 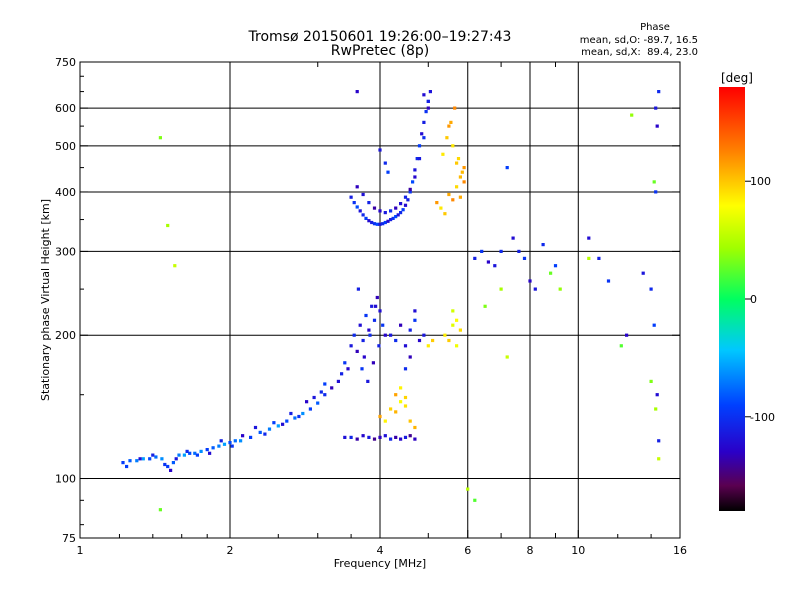 I want to click on phase-stats-x: mean, sd,X: 89.4, 23.0, so click(x=639, y=52).